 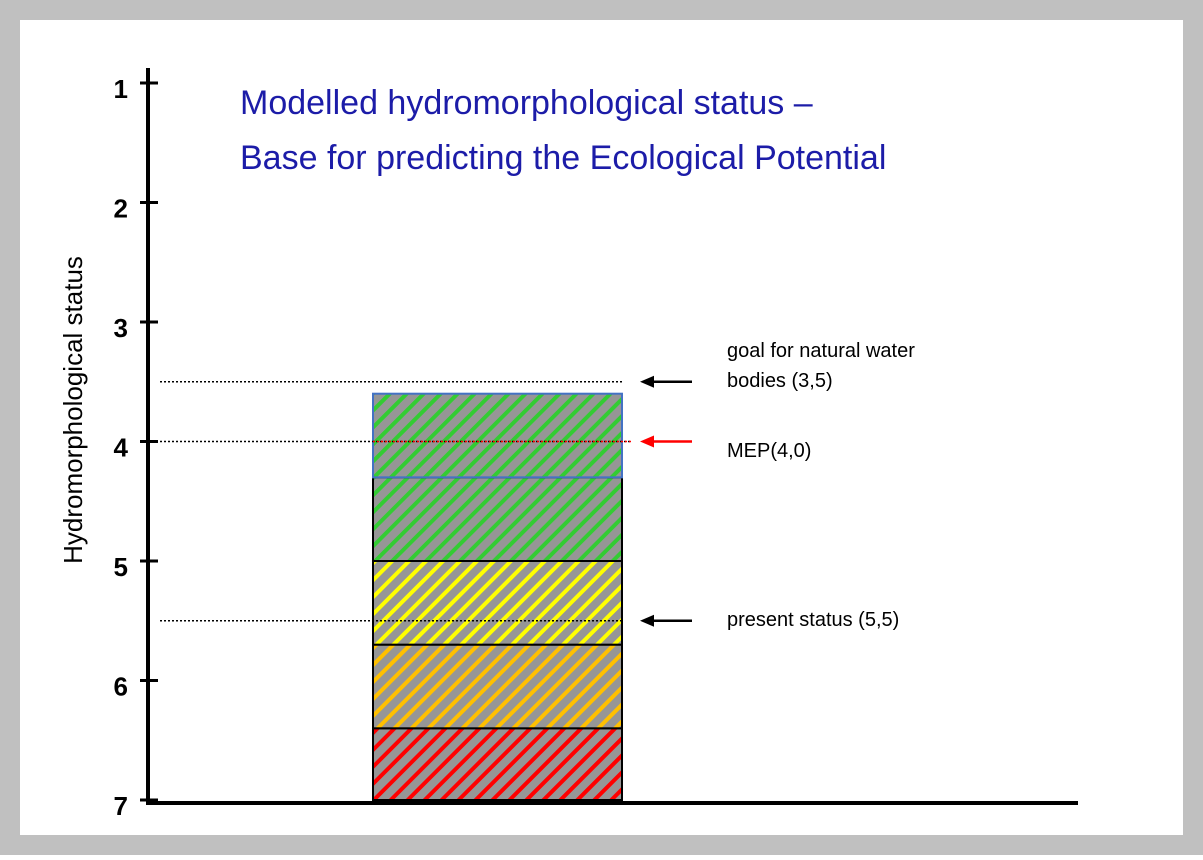 What do you see at coordinates (121, 567) in the screenshot?
I see `y-tick-label: 5` at bounding box center [121, 567].